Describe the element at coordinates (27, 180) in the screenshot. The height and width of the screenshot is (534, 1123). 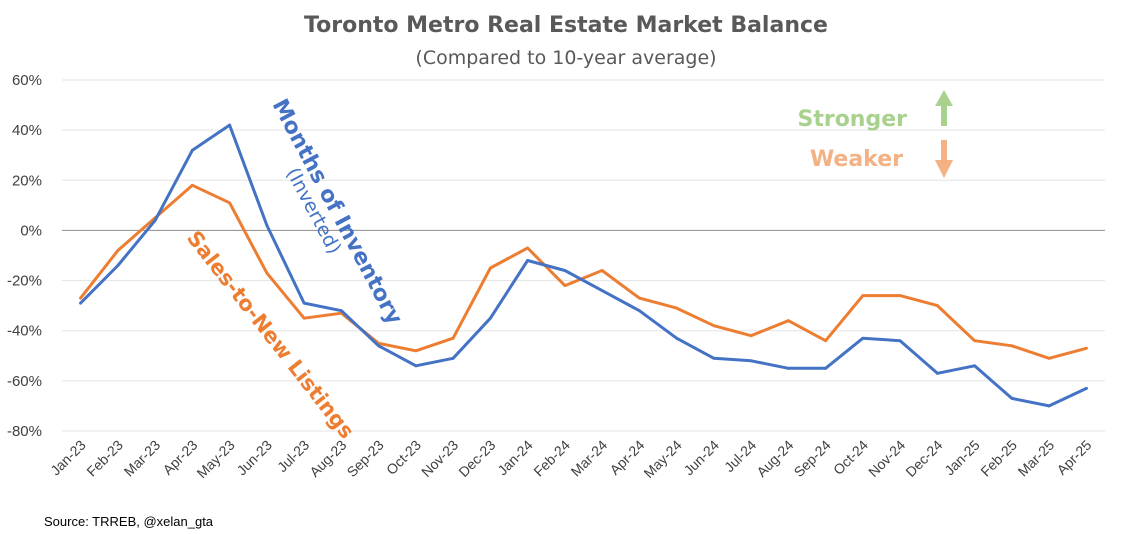
I see `y-tick-label: 20%` at that location.